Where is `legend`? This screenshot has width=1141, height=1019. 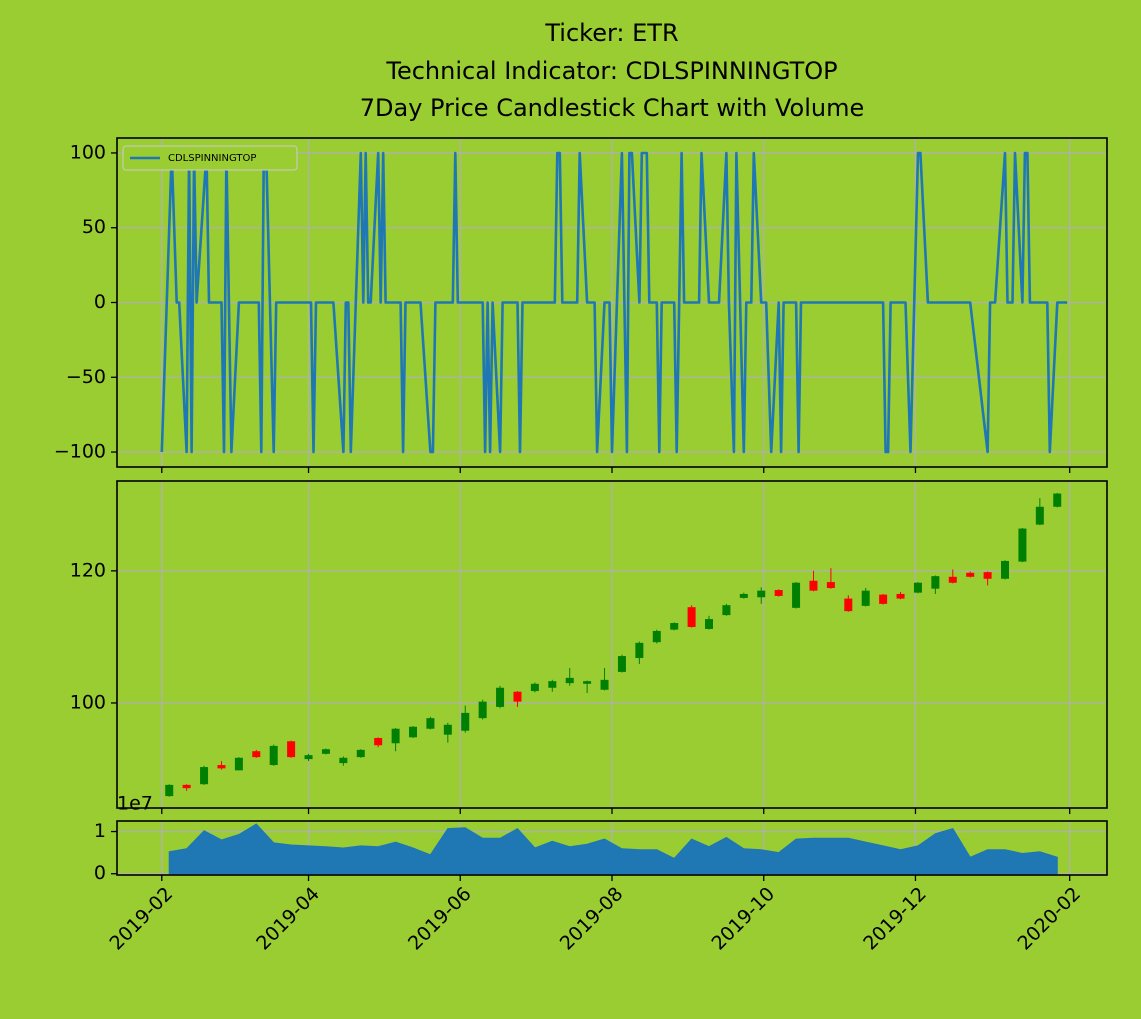 legend is located at coordinates (210, 158).